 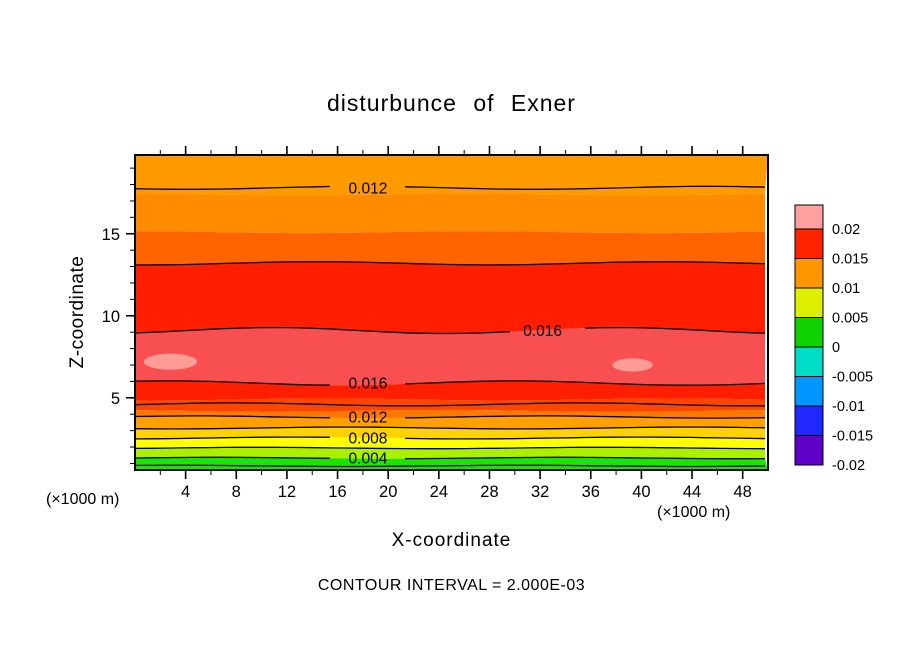 What do you see at coordinates (848, 466) in the screenshot?
I see `colorbar-tick-label: -0.02` at bounding box center [848, 466].